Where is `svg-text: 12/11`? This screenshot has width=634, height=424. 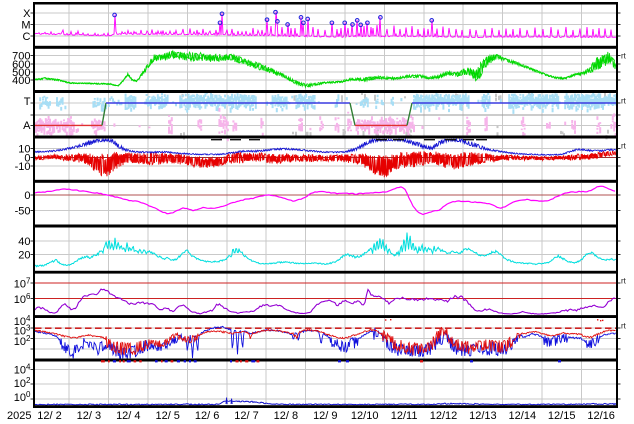 svg-text: 12/11 is located at coordinates (404, 416).